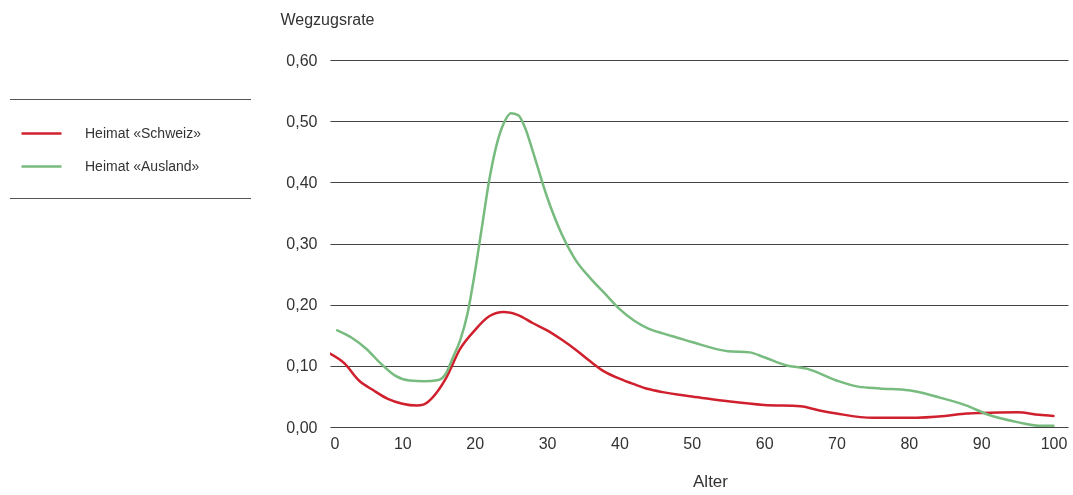  I want to click on x-tick-label: 80, so click(909, 443).